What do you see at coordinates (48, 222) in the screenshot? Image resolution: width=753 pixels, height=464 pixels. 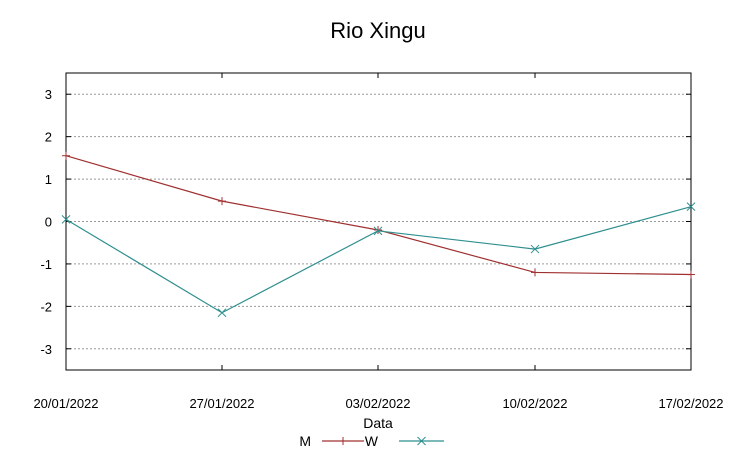 I see `y-tick-label: 0` at bounding box center [48, 222].